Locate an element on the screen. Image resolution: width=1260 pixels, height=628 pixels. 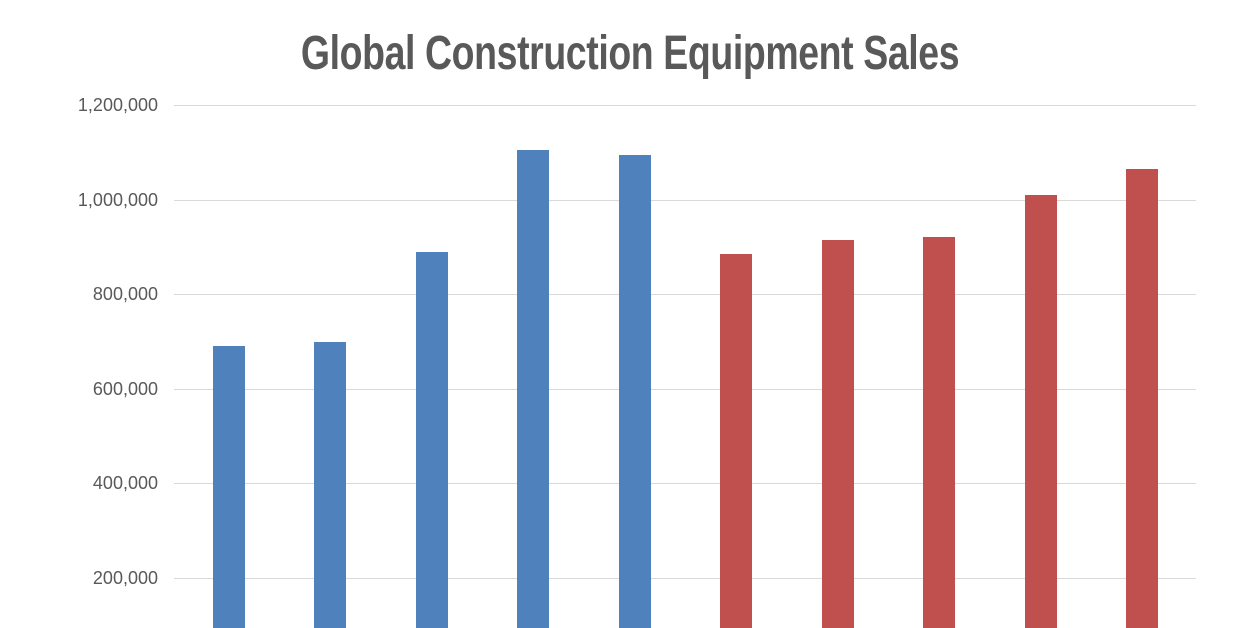
y-axis-tick-label: 1,200,000 is located at coordinates (117, 105).